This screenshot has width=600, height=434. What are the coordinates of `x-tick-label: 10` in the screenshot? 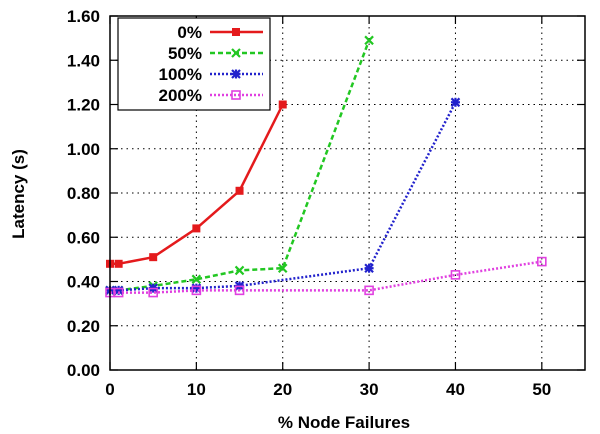 It's located at (196, 389).